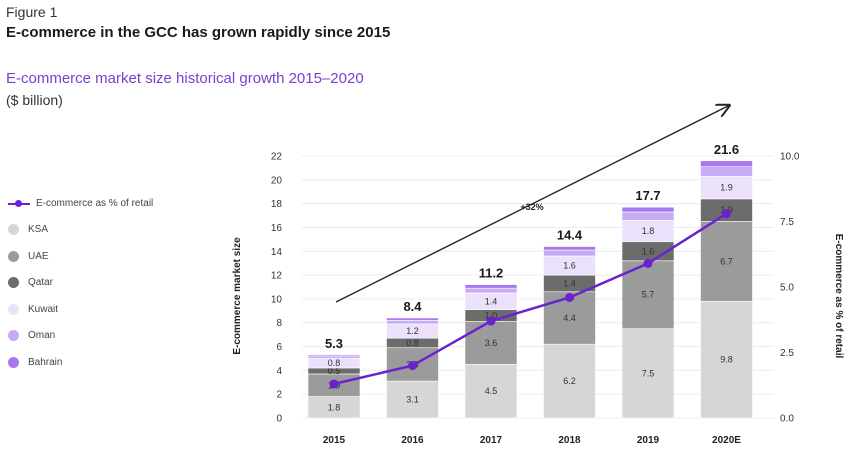  Describe the element at coordinates (787, 288) in the screenshot. I see `y2-tick-label: 5.0` at that location.